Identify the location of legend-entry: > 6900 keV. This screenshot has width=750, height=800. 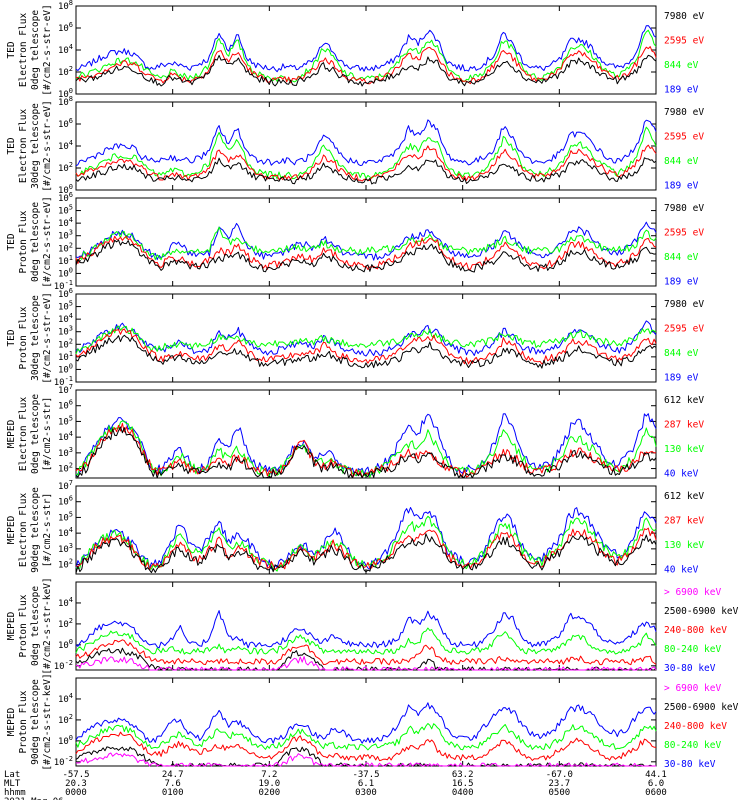
(692, 592).